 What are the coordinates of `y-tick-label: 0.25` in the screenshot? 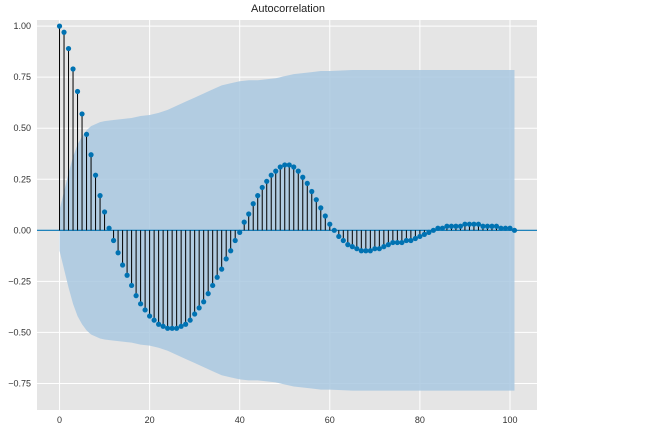 It's located at (22, 179).